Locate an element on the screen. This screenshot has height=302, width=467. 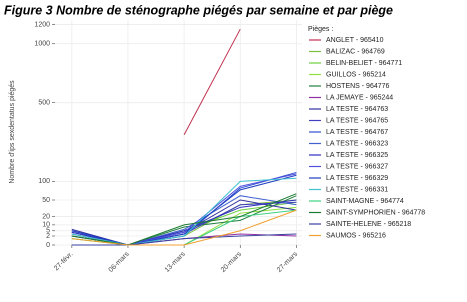
legend-label: LA TESTE - 966329 is located at coordinates (357, 178).